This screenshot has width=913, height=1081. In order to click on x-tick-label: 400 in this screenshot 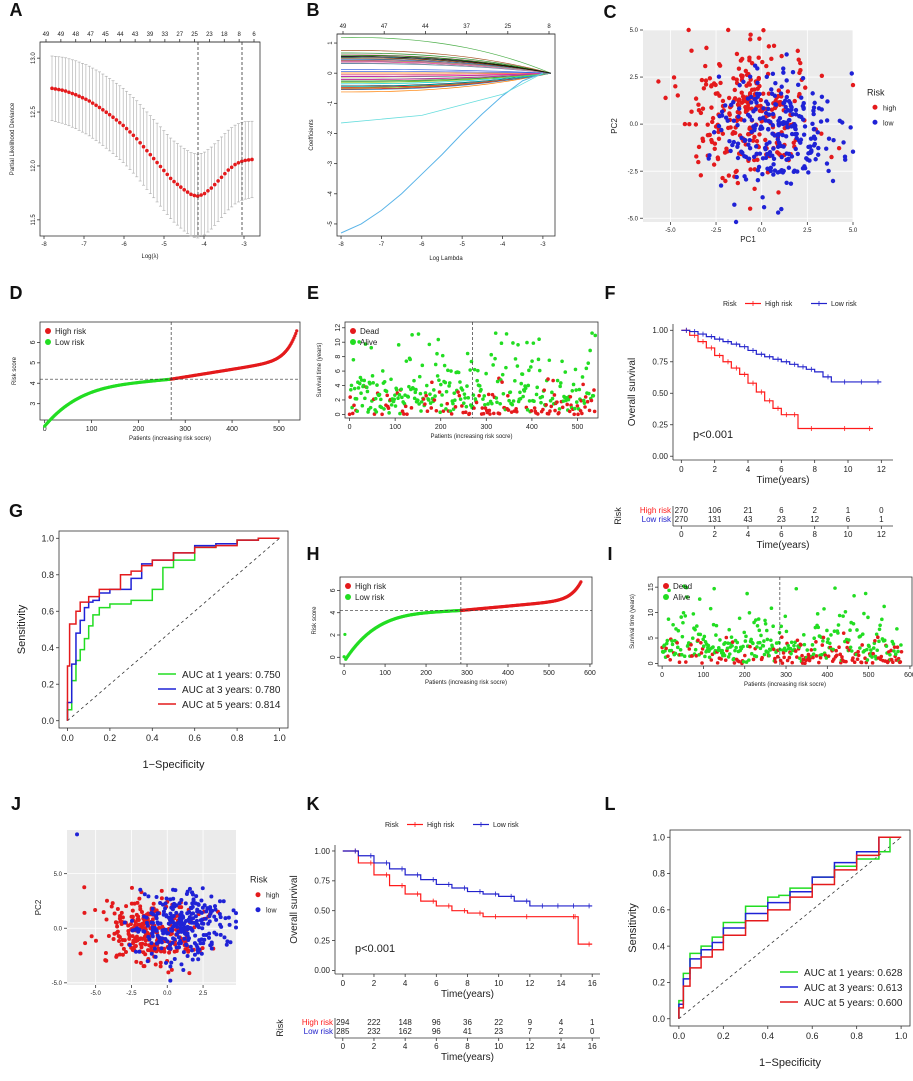, I will do `click(508, 673)`.